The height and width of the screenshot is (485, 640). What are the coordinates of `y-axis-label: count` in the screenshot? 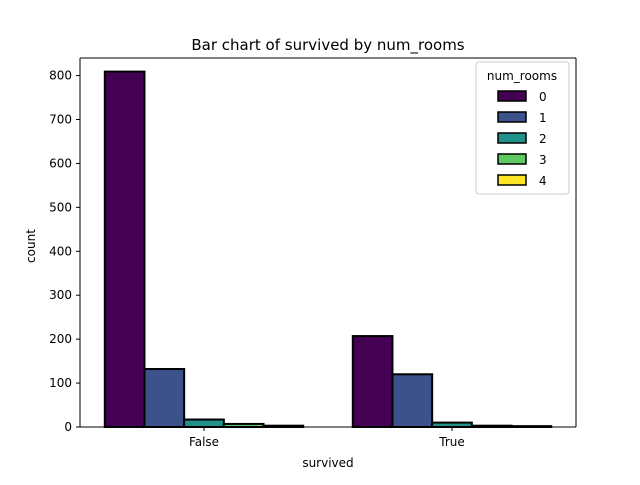 It's located at (31, 246).